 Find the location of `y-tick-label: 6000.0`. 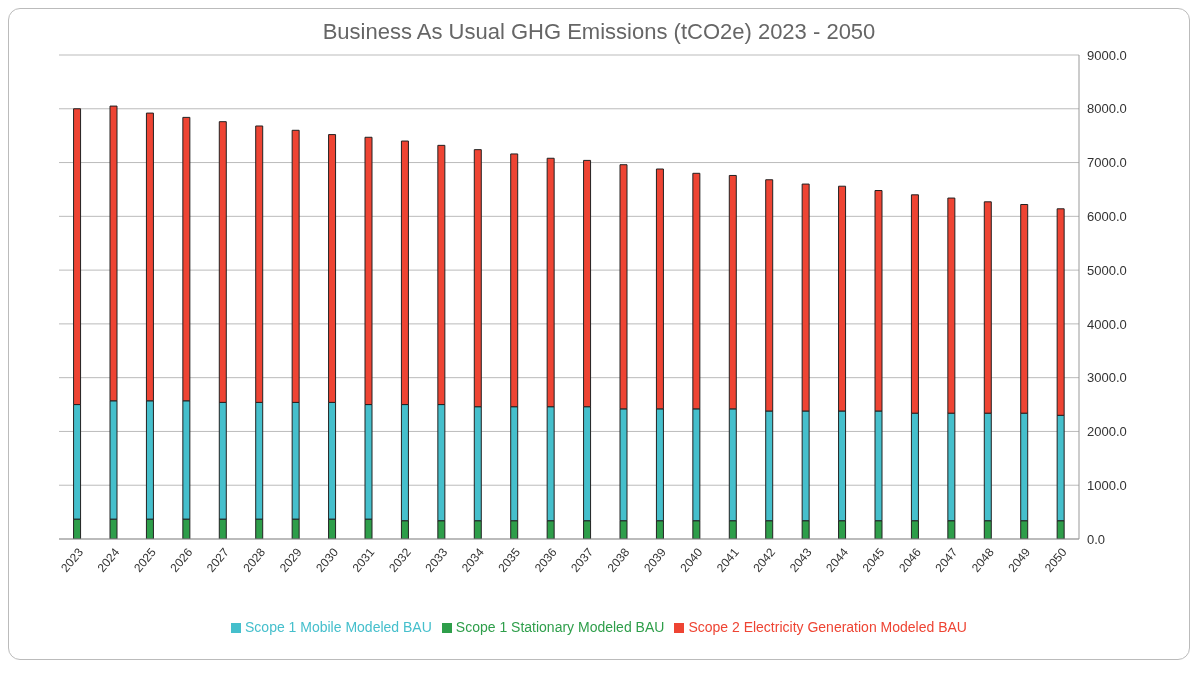

y-tick-label: 6000.0 is located at coordinates (1107, 216).